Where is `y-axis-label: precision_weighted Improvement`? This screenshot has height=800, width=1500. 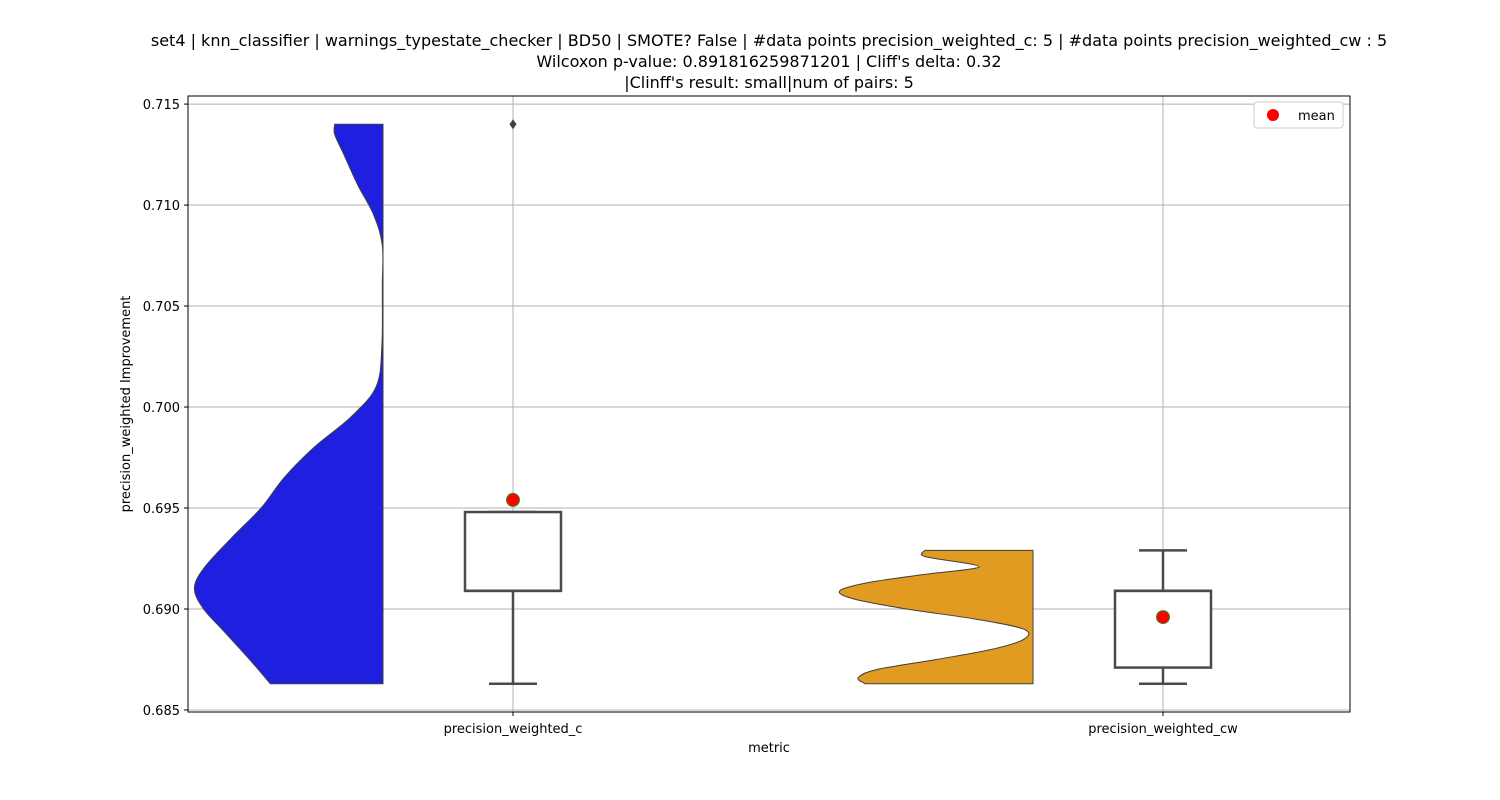 y-axis-label: precision_weighted Improvement is located at coordinates (126, 404).